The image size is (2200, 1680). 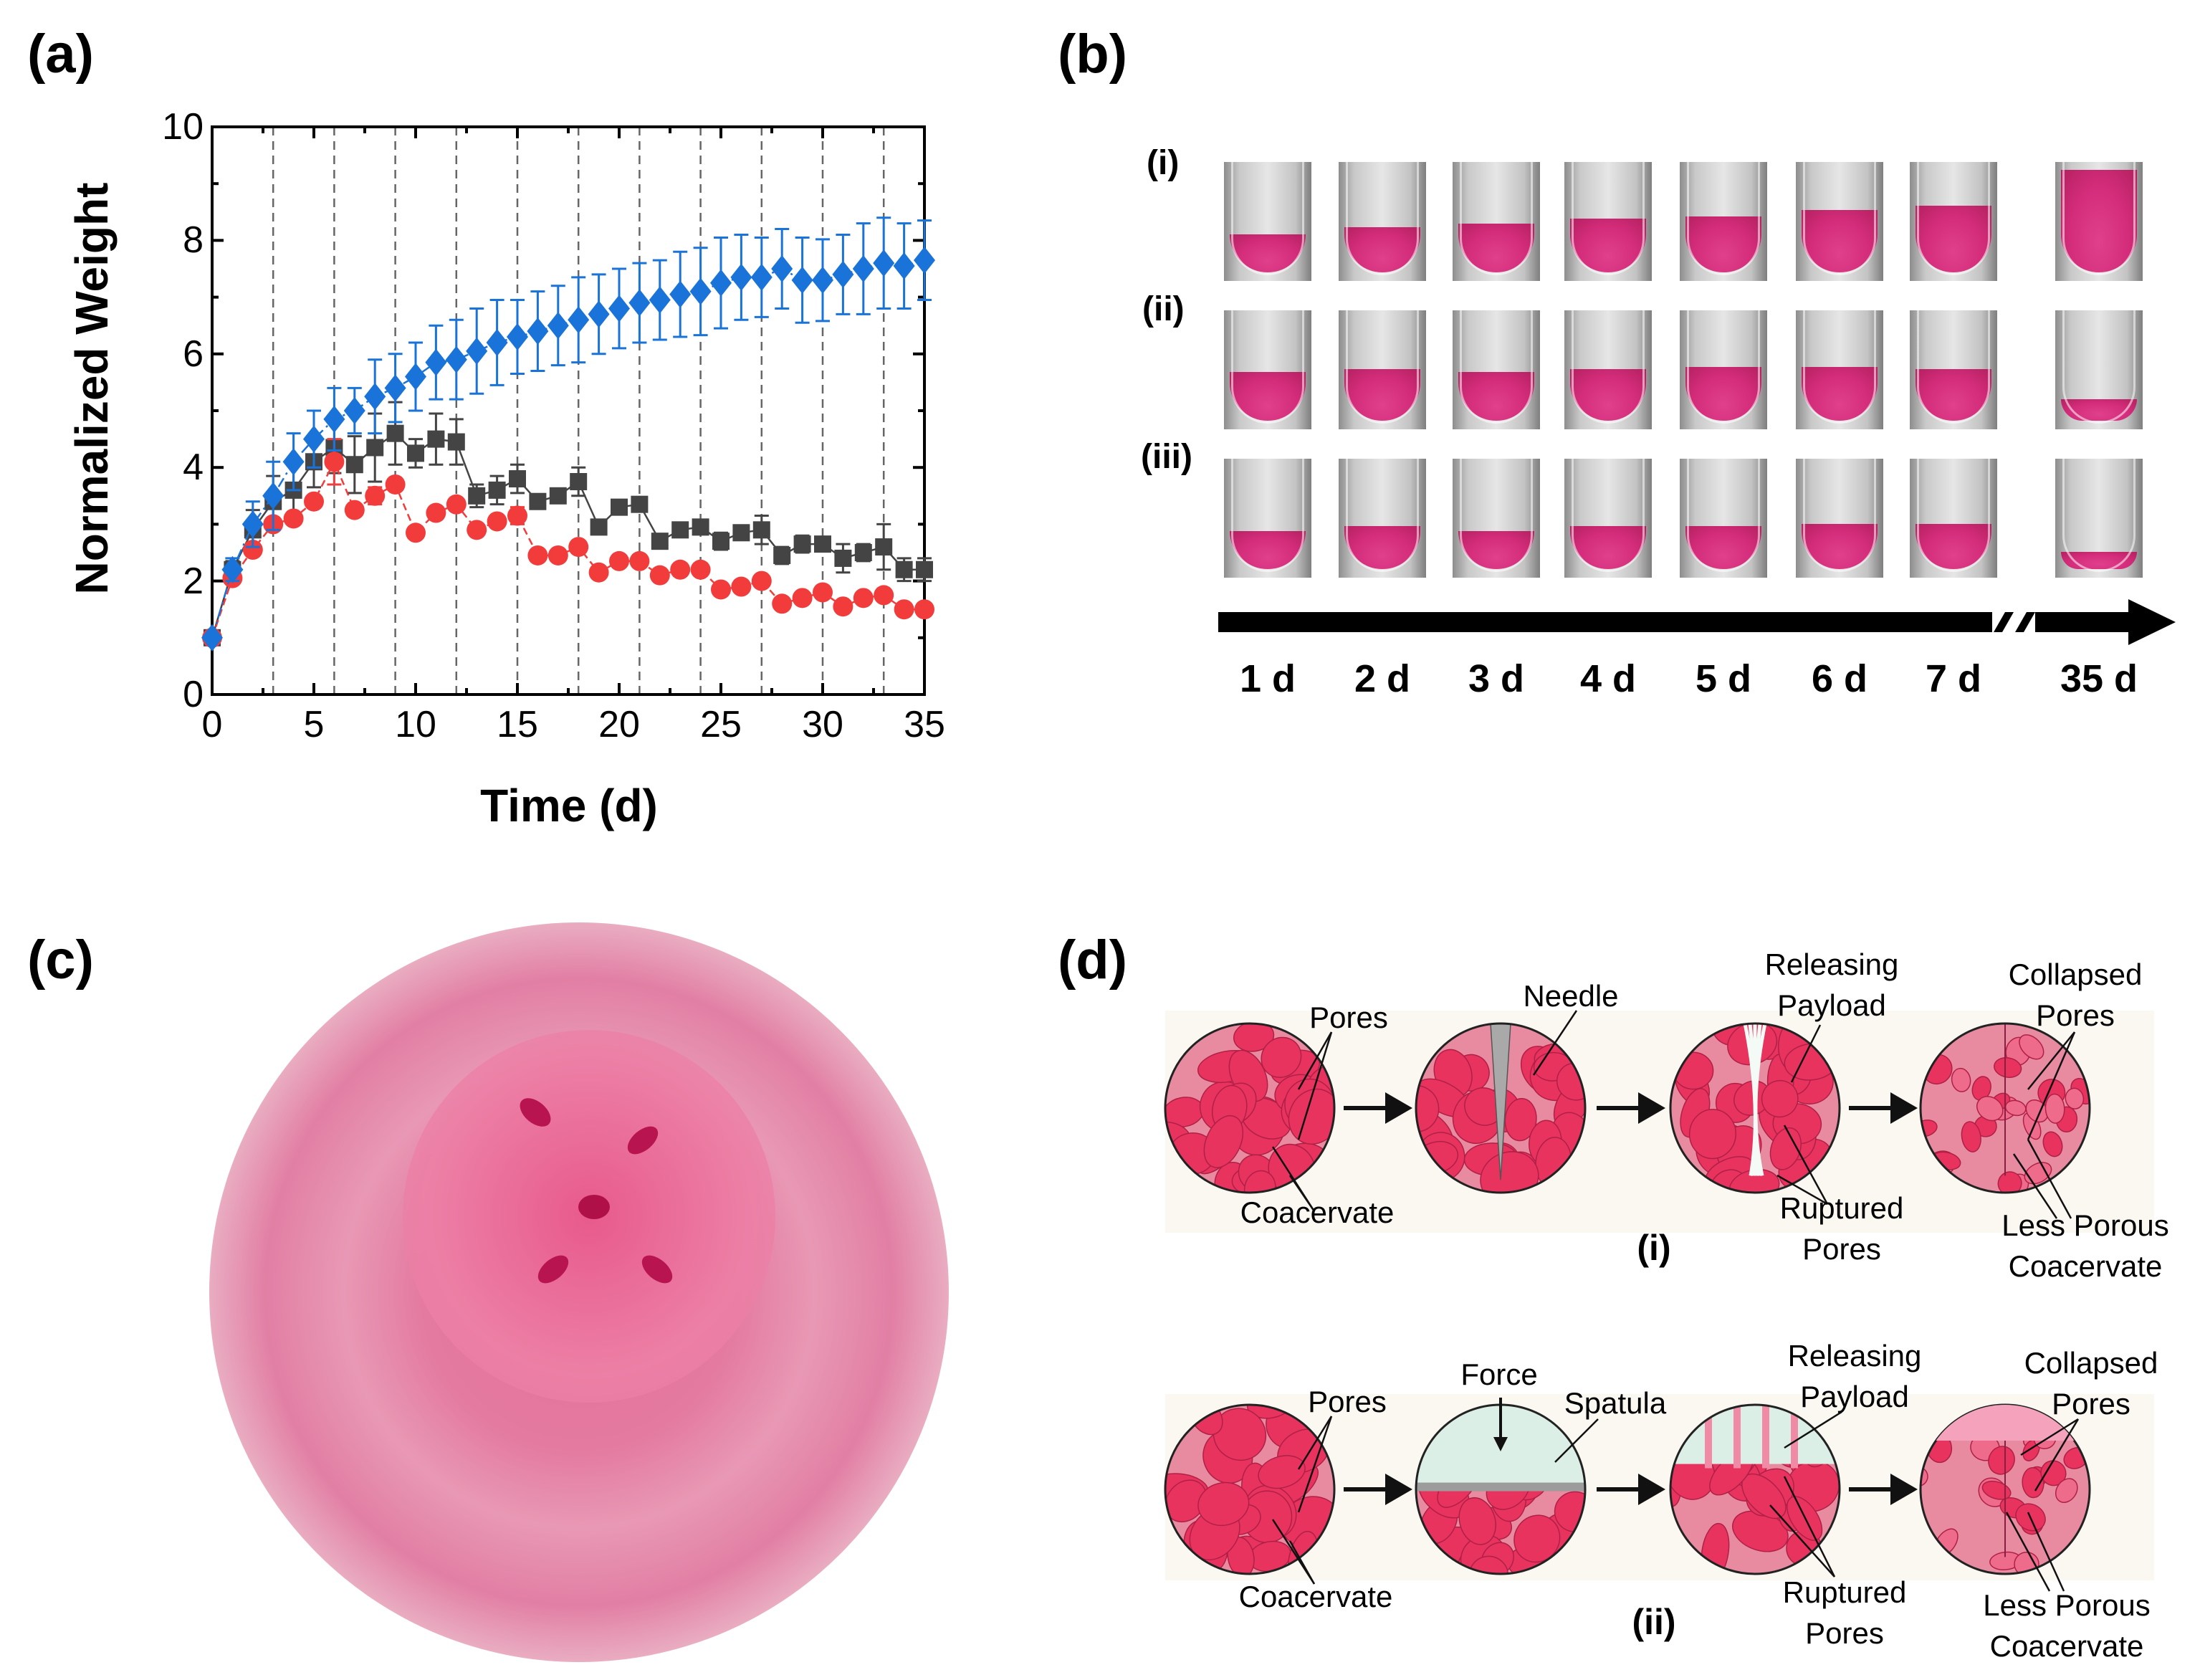 I want to click on day-label: 35 d, so click(x=2099, y=678).